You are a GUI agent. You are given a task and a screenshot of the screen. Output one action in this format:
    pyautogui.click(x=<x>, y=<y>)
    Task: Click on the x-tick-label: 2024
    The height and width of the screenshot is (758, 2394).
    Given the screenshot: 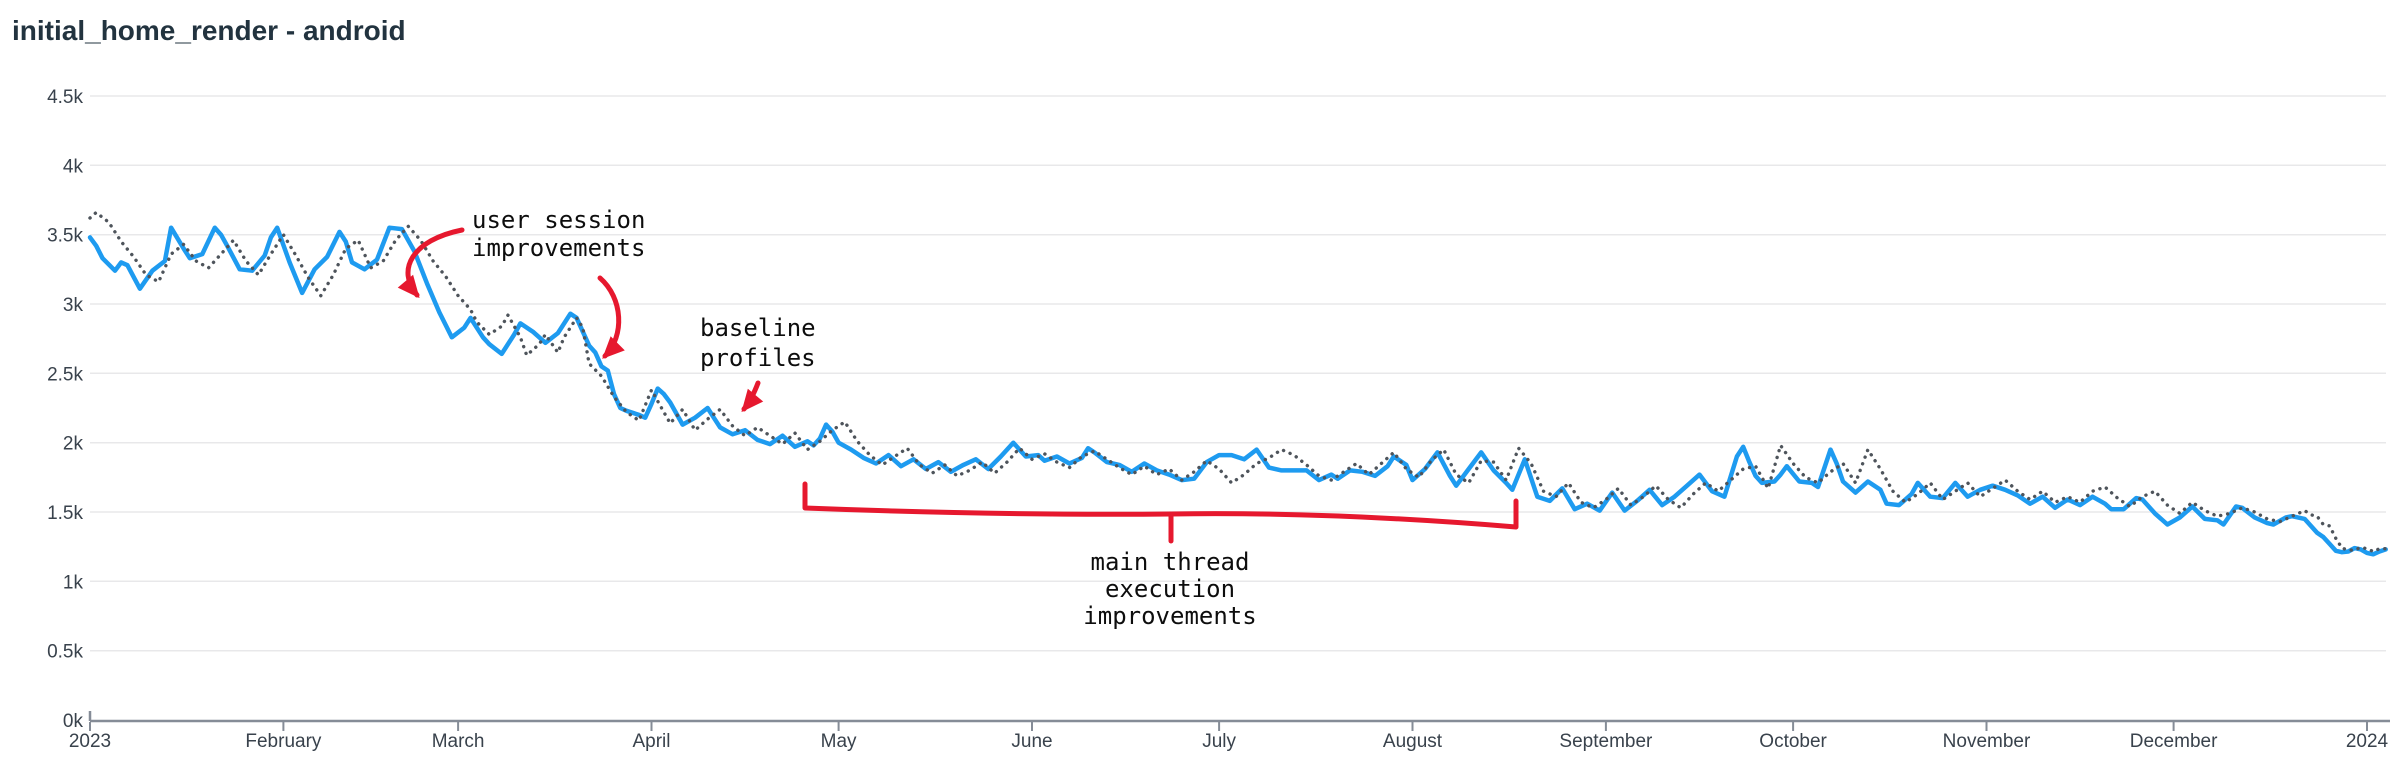 What is the action you would take?
    pyautogui.click(x=2367, y=741)
    